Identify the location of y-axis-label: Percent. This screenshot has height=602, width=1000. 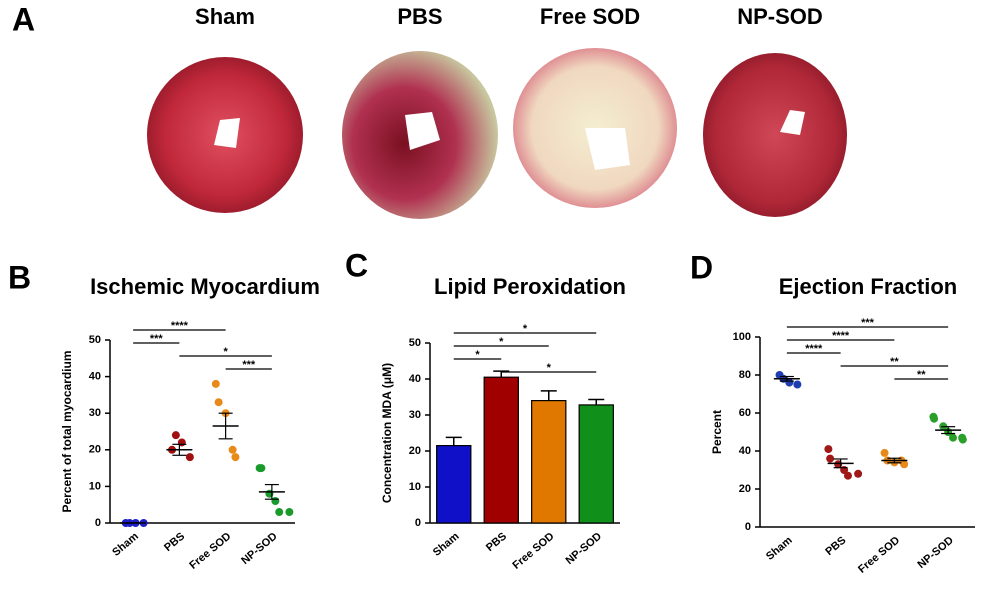
(717, 432).